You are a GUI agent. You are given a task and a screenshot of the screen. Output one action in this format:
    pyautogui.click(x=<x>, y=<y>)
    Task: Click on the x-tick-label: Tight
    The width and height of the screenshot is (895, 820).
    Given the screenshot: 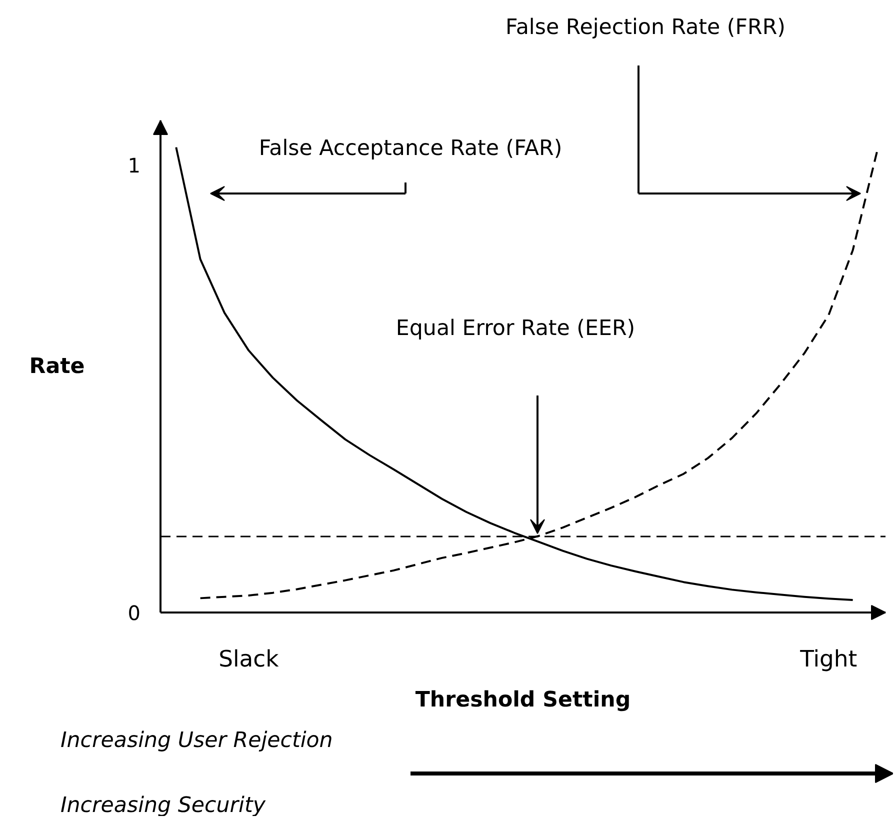 What is the action you would take?
    pyautogui.click(x=828, y=659)
    